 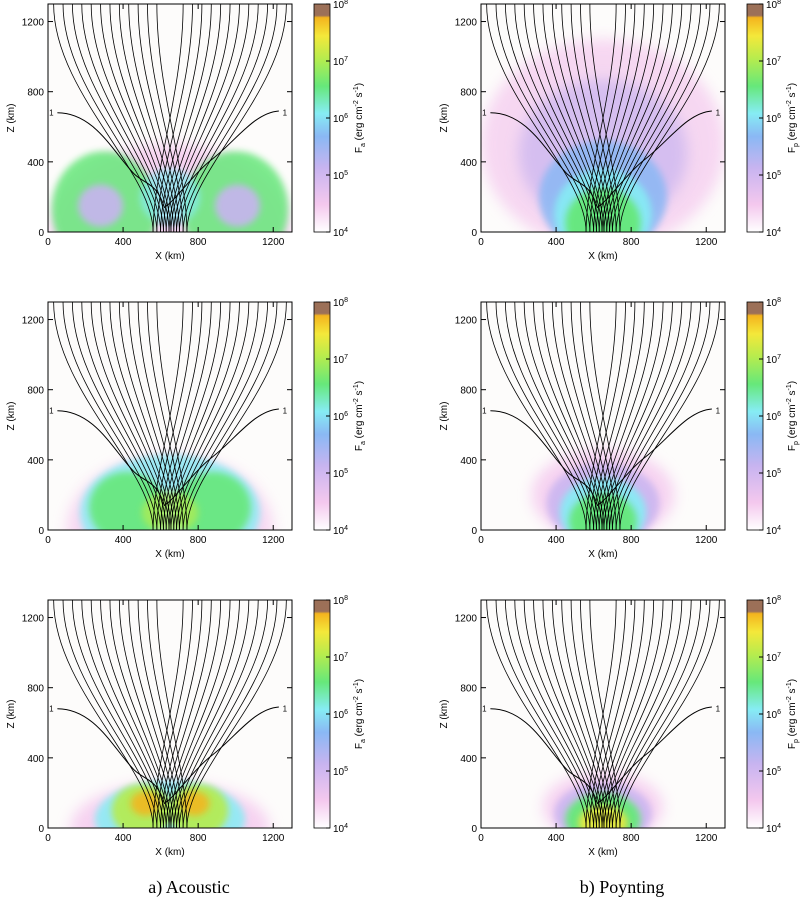 I want to click on x-axis-label: X (km), so click(x=602, y=554).